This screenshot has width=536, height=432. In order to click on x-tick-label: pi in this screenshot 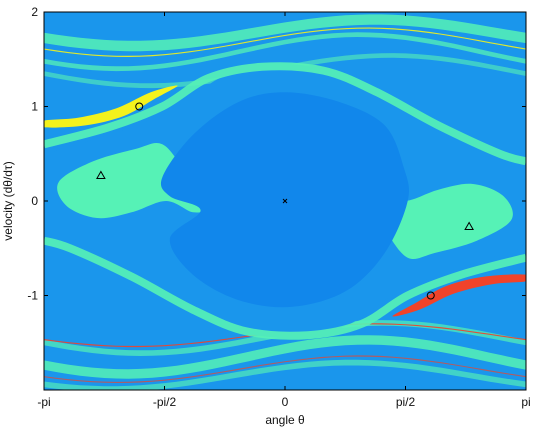, I will do `click(525, 402)`.